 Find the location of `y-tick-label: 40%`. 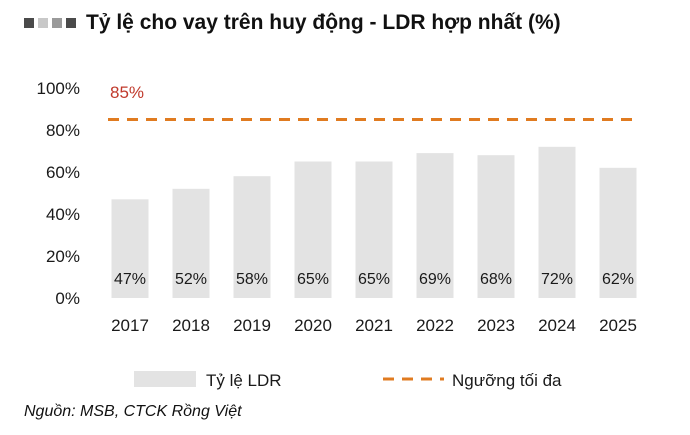

y-tick-label: 40% is located at coordinates (63, 214).